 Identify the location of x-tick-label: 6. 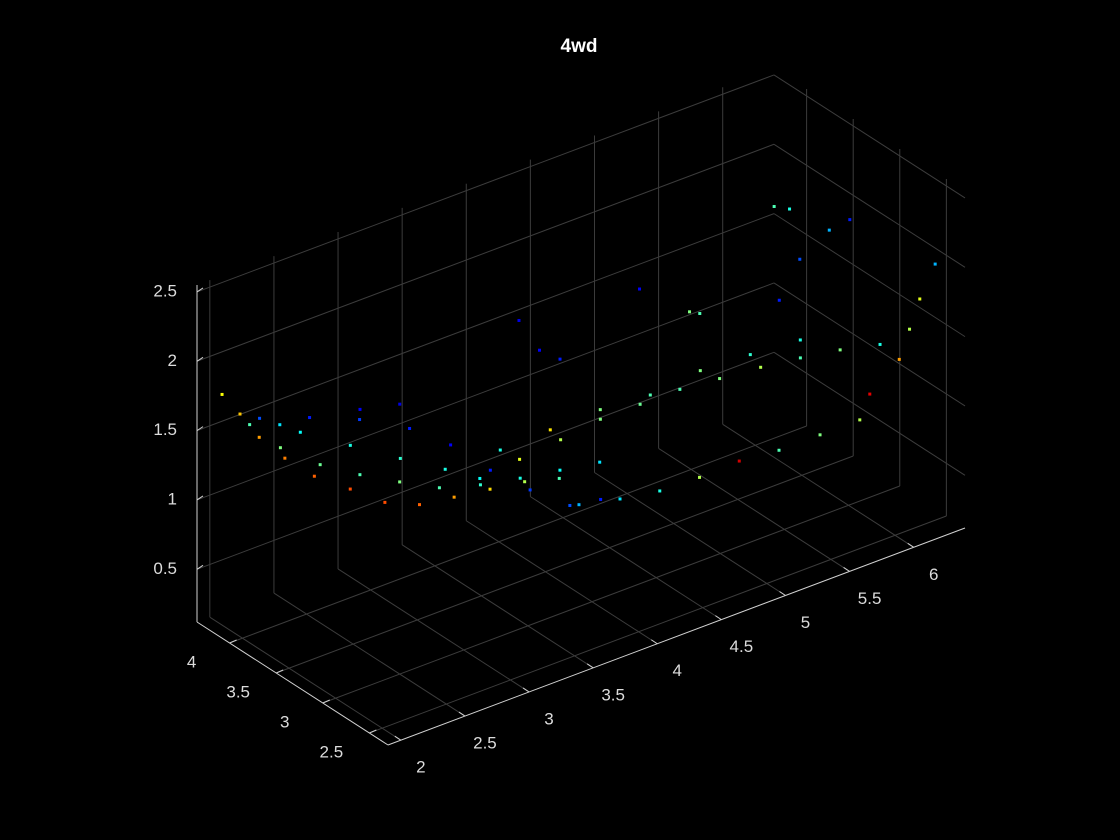
(933, 574).